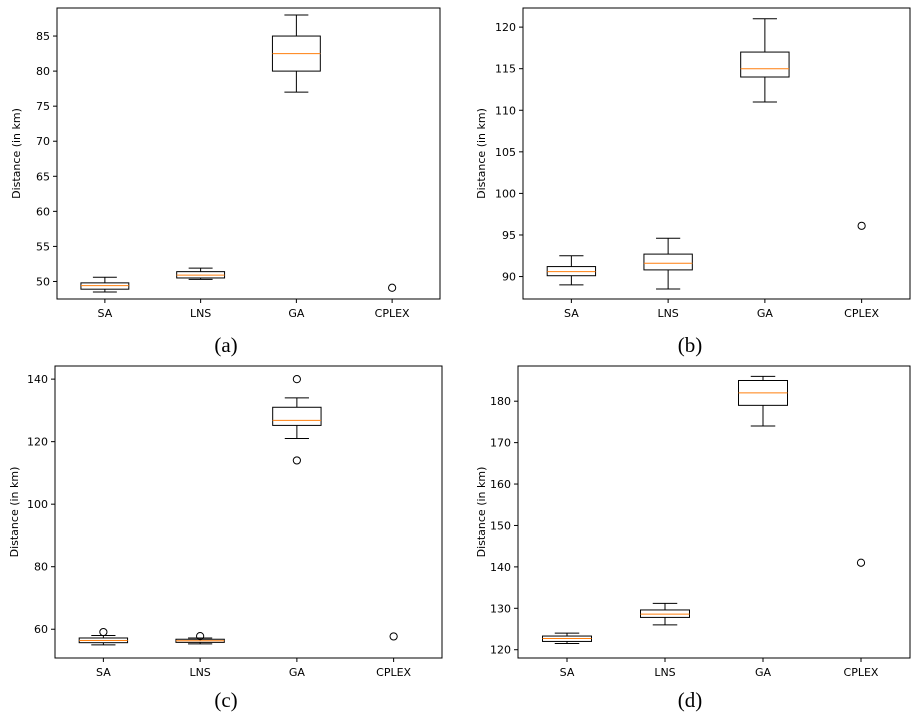 Image resolution: width=921 pixels, height=717 pixels. Describe the element at coordinates (500, 525) in the screenshot. I see `y-tick-label: 150` at that location.